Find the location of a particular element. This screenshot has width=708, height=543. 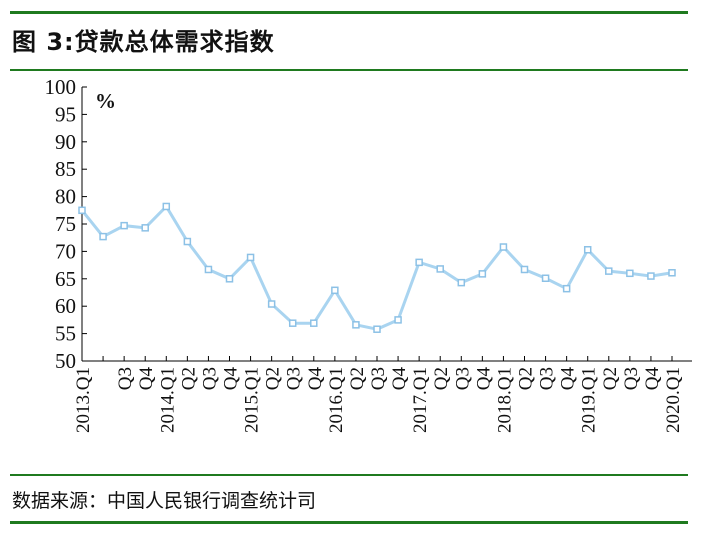

y-tick-label: 50 is located at coordinates (65, 361).